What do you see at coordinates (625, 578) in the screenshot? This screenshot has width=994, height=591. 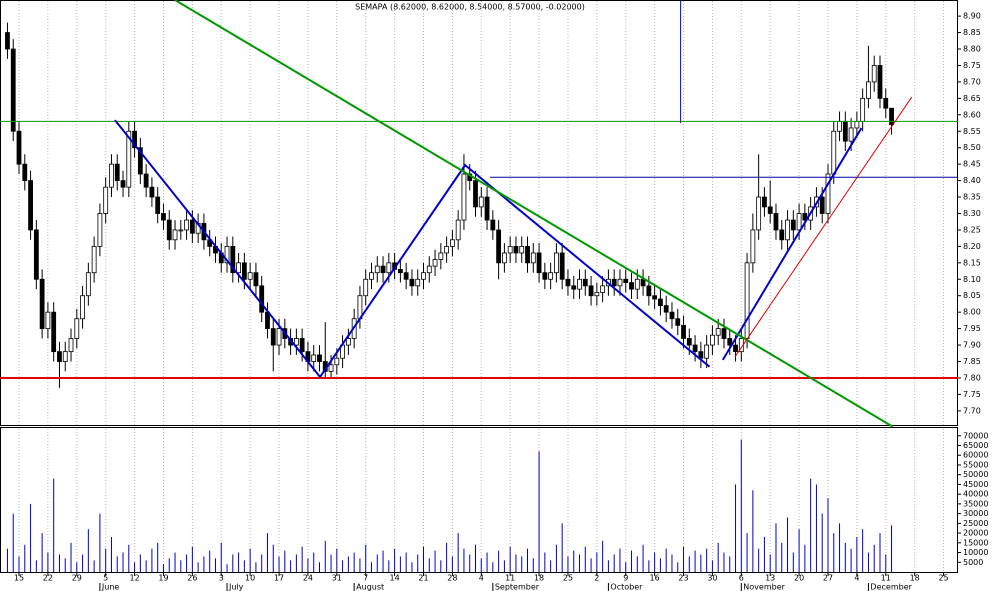 I see `x-tick-label: 9` at bounding box center [625, 578].